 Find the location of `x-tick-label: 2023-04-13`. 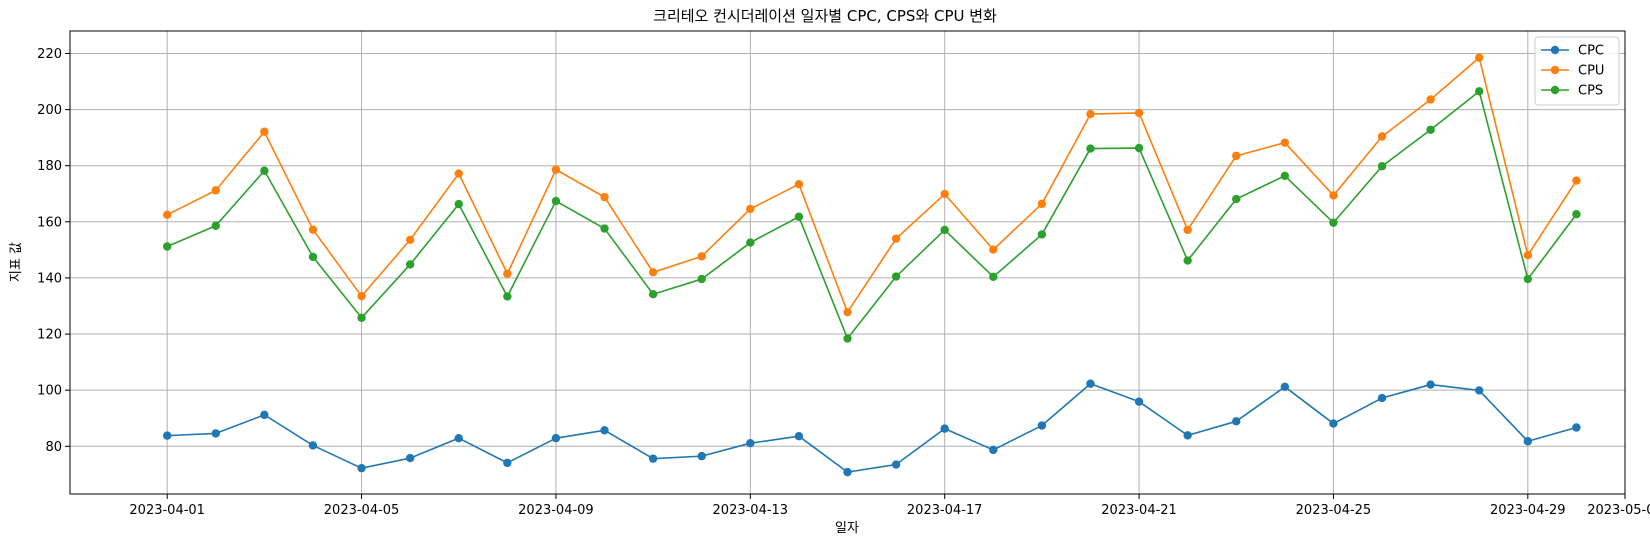

x-tick-label: 2023-04-13 is located at coordinates (751, 510).